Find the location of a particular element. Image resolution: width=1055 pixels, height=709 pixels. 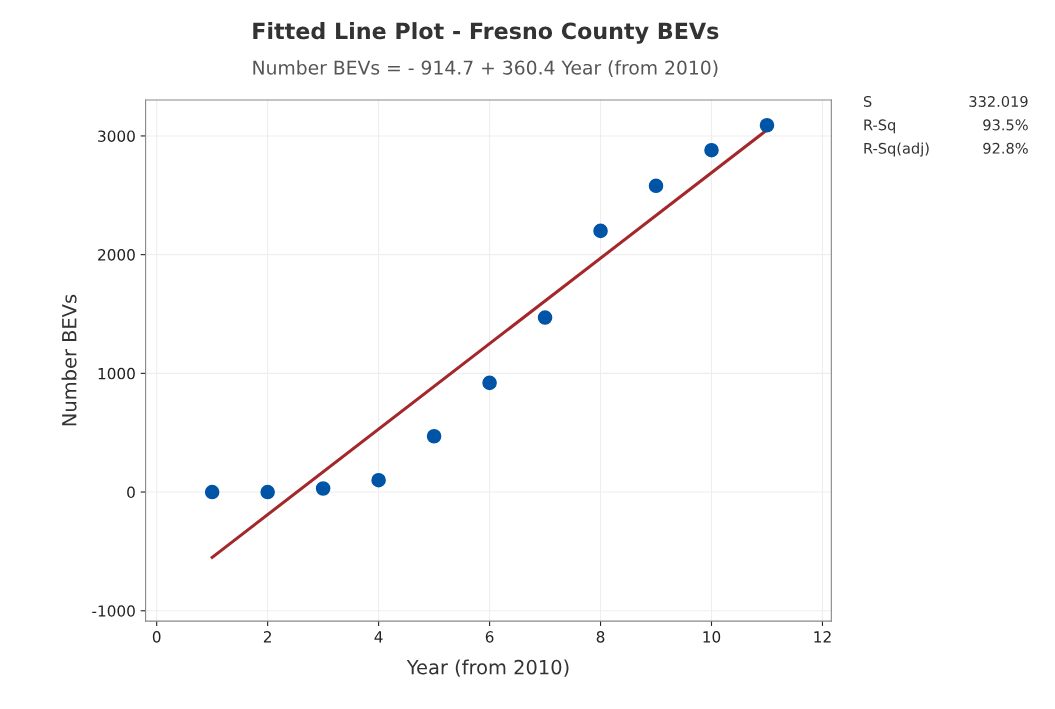

text: S is located at coordinates (867, 101).